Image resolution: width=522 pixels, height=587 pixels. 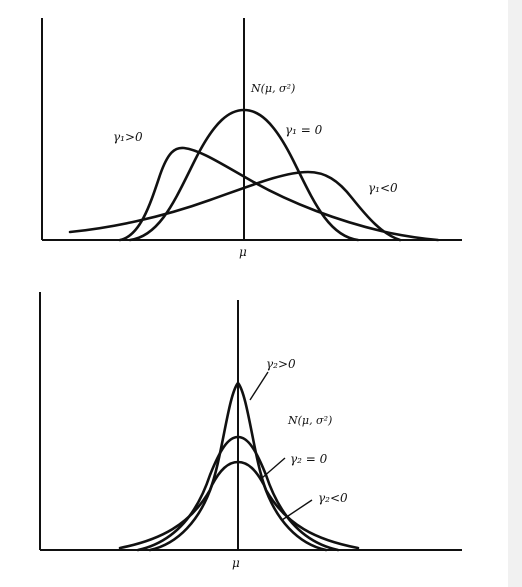 What do you see at coordinates (128, 137) in the screenshot?
I see `label-gamma1-positive: γ₁>0` at bounding box center [128, 137].